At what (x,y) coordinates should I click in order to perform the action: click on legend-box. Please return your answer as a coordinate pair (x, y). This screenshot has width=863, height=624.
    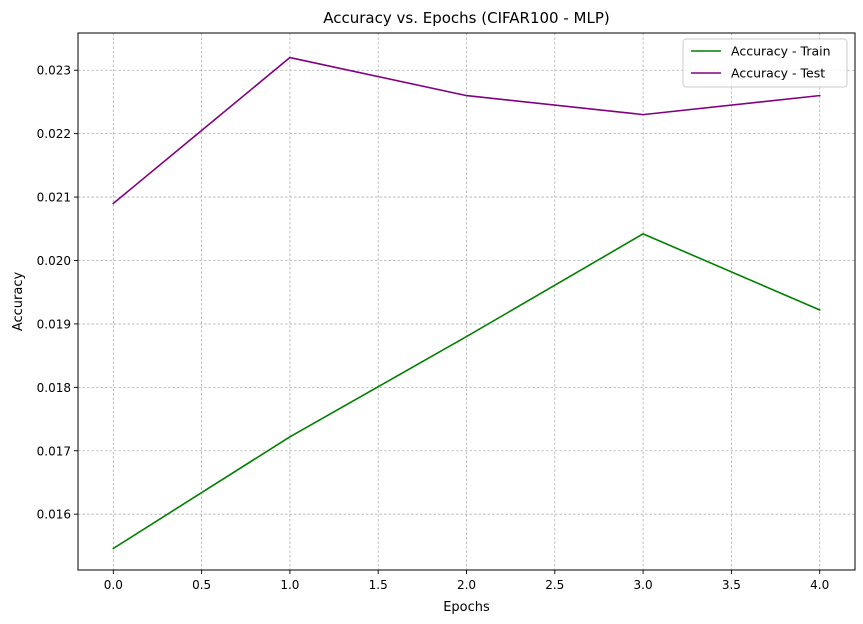
    Looking at the image, I should click on (765, 63).